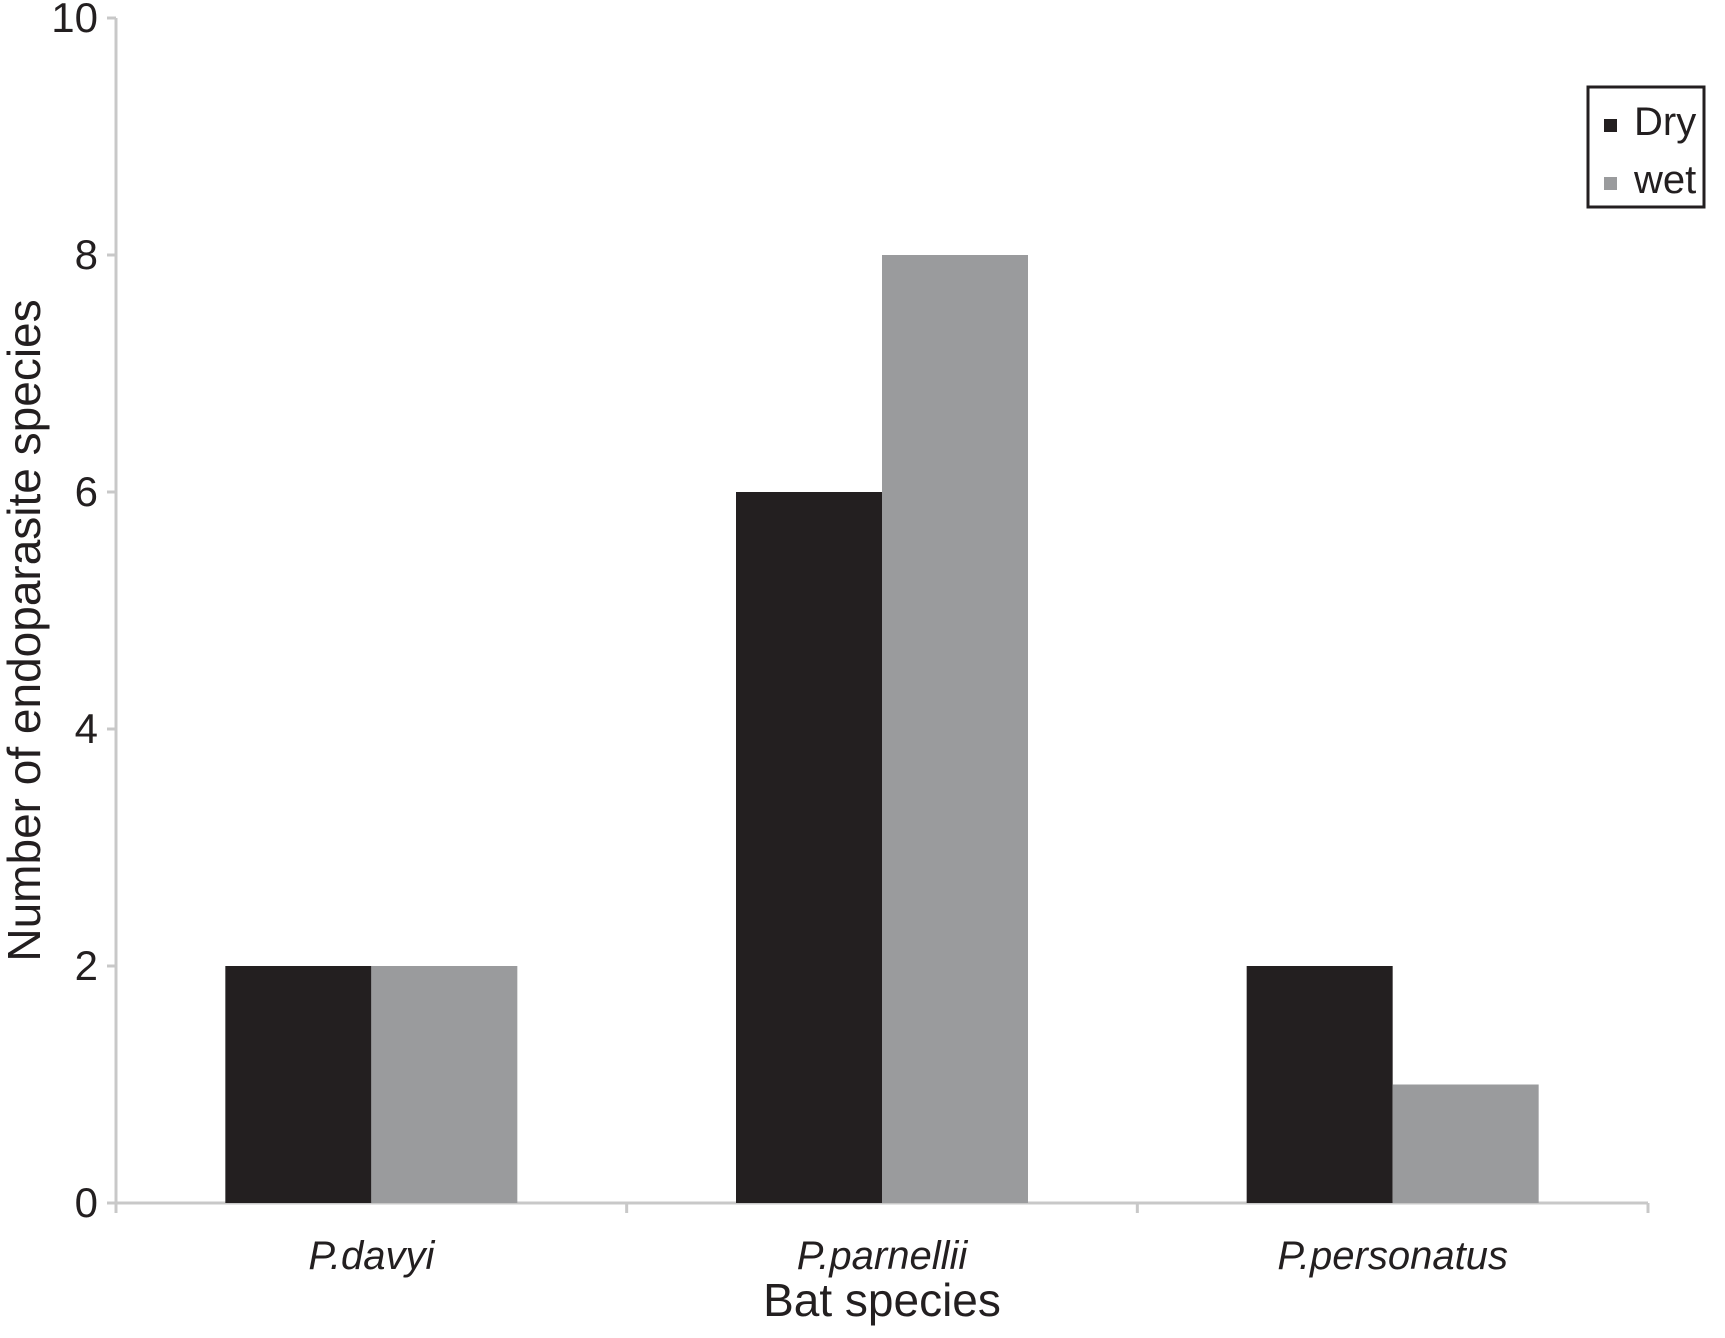  I want to click on x-category-label: P.personatus, so click(1392, 1256).